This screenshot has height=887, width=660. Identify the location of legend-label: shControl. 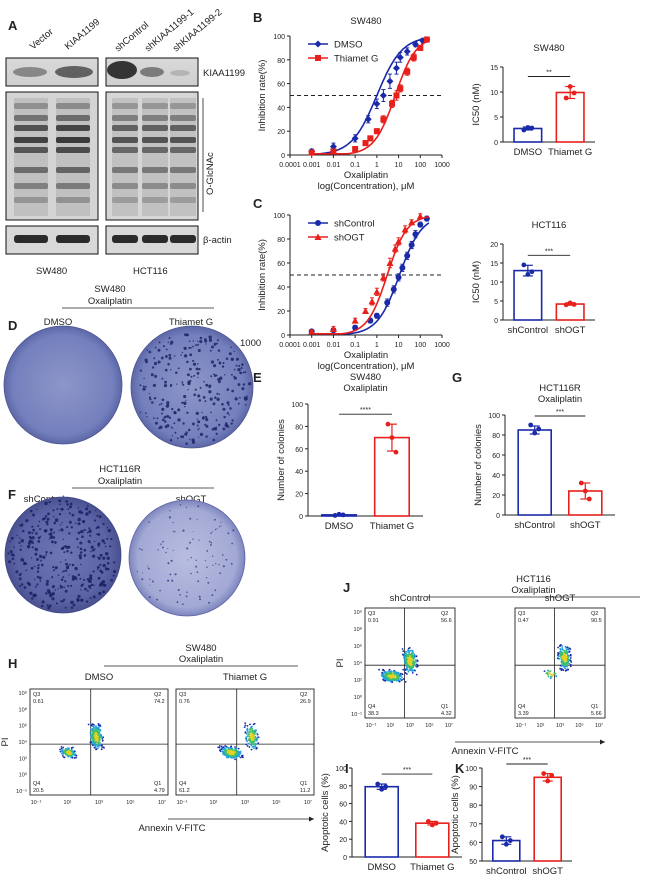
(354, 224).